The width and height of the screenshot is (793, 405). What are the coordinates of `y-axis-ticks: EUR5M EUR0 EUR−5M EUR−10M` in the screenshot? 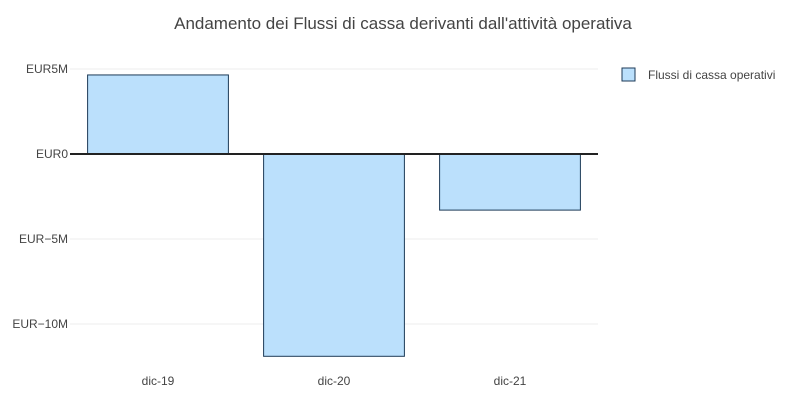 It's located at (40, 196).